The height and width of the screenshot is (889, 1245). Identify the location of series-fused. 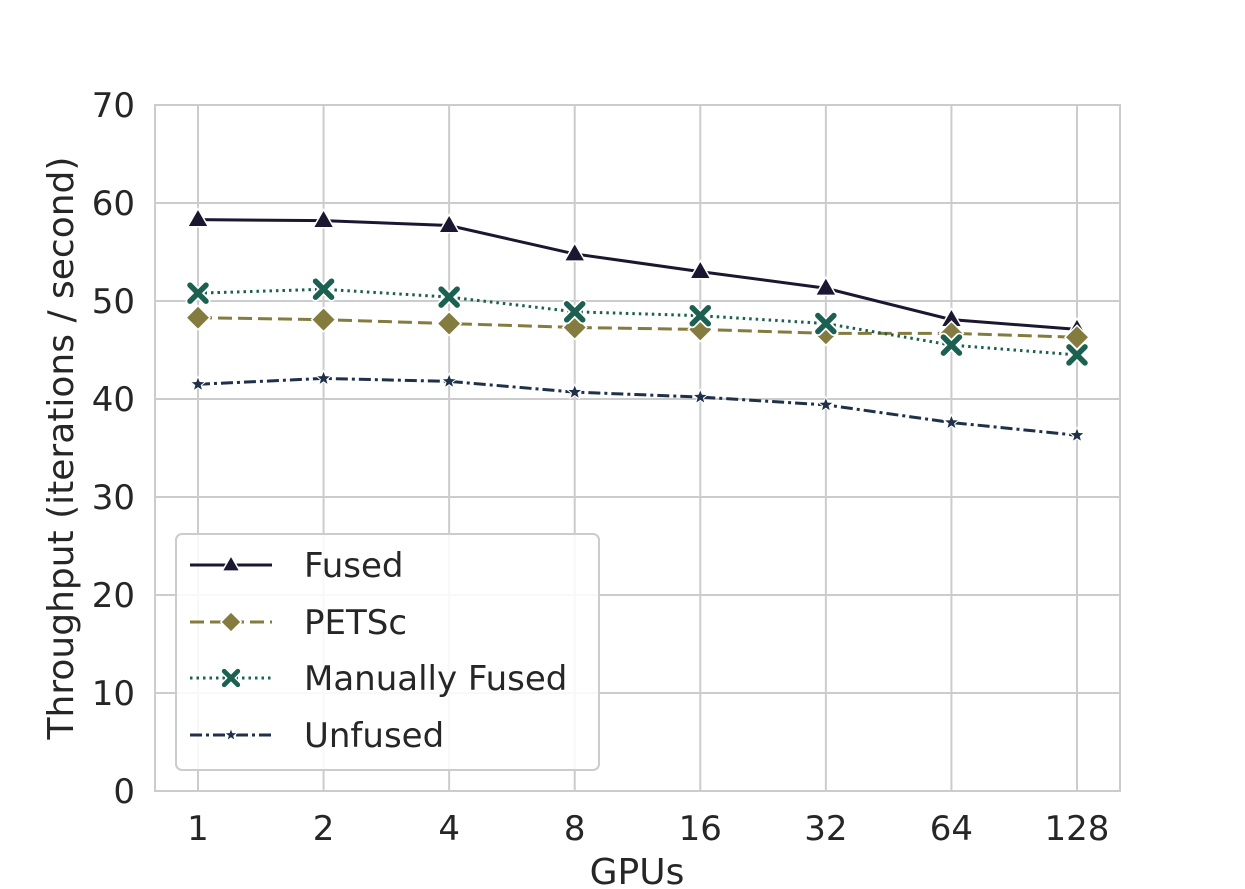
(637, 272).